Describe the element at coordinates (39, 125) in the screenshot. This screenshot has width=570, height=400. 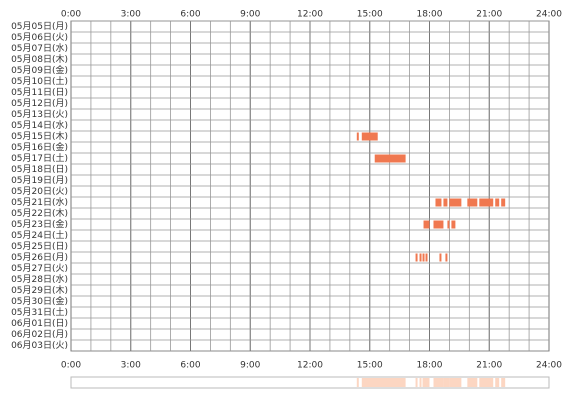
I see `row-label: 05月14日(水)` at that location.